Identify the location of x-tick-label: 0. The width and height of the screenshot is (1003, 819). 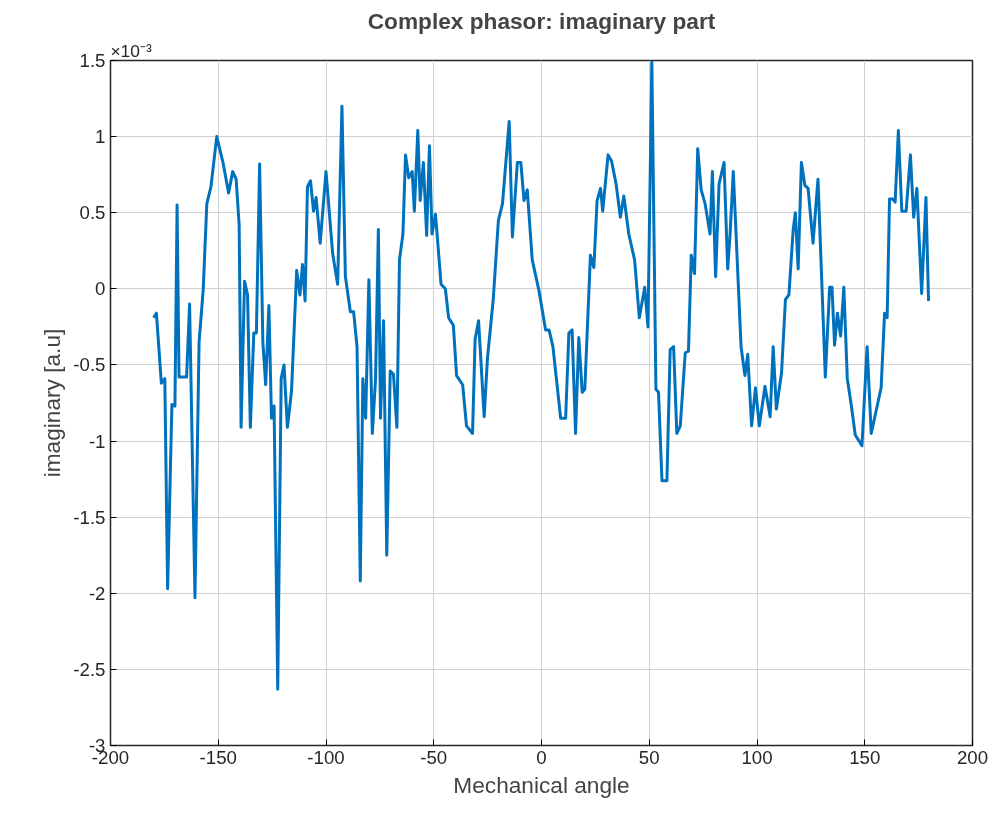
(541, 757).